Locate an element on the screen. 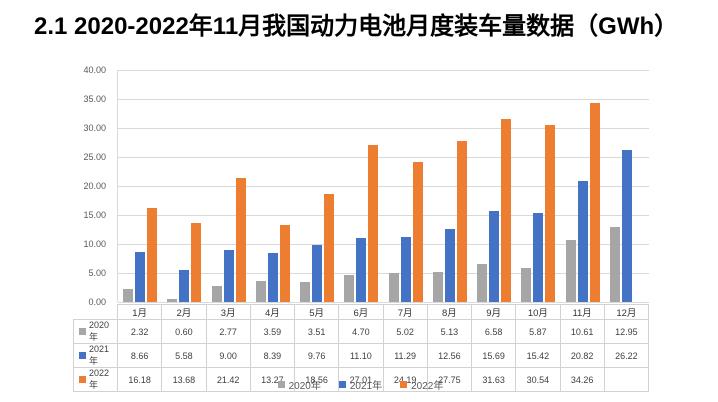 This screenshot has height=402, width=718. table-month-header: 11月 is located at coordinates (582, 312).